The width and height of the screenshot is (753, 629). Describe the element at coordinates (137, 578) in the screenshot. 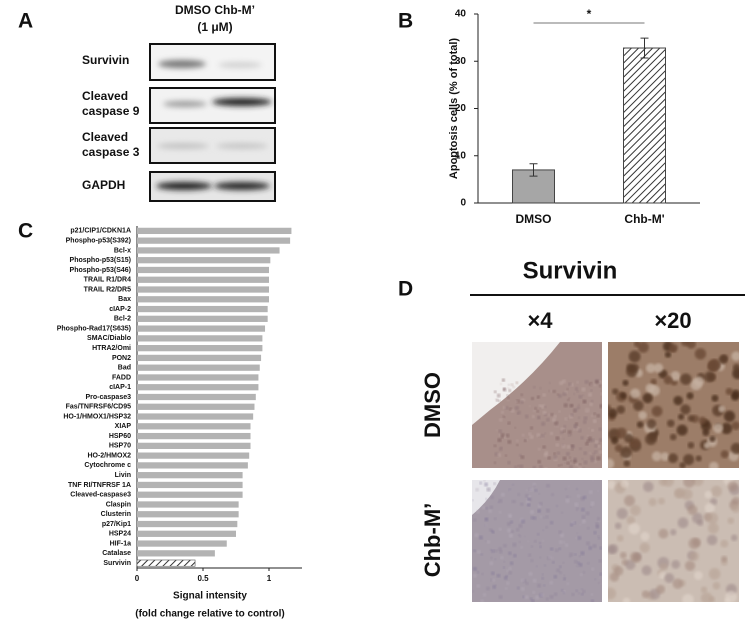

I see `x-tick-label: 0` at that location.